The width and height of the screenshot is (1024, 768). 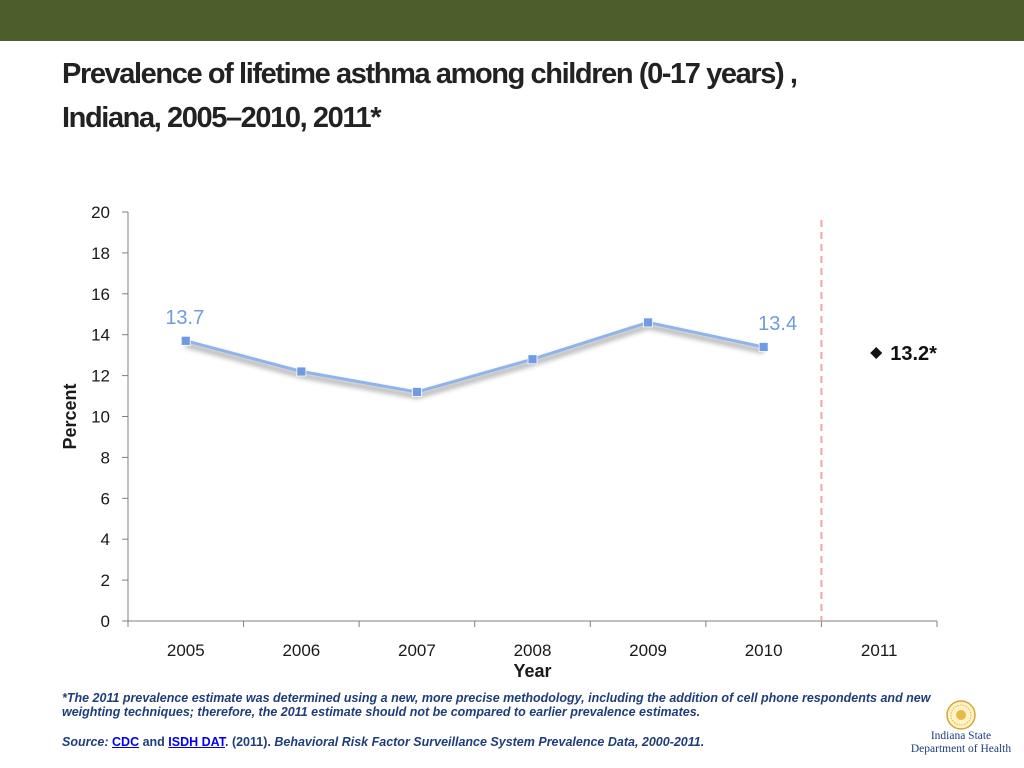 What do you see at coordinates (100, 417) in the screenshot?
I see `y-tick-label: 10` at bounding box center [100, 417].